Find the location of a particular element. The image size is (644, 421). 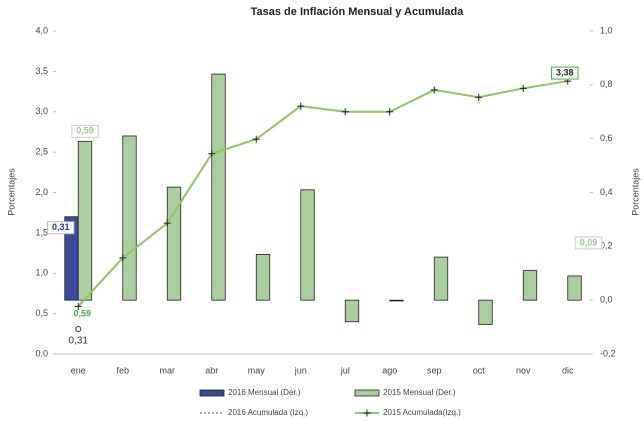

y2-tick-label: -0,2 is located at coordinates (608, 353).